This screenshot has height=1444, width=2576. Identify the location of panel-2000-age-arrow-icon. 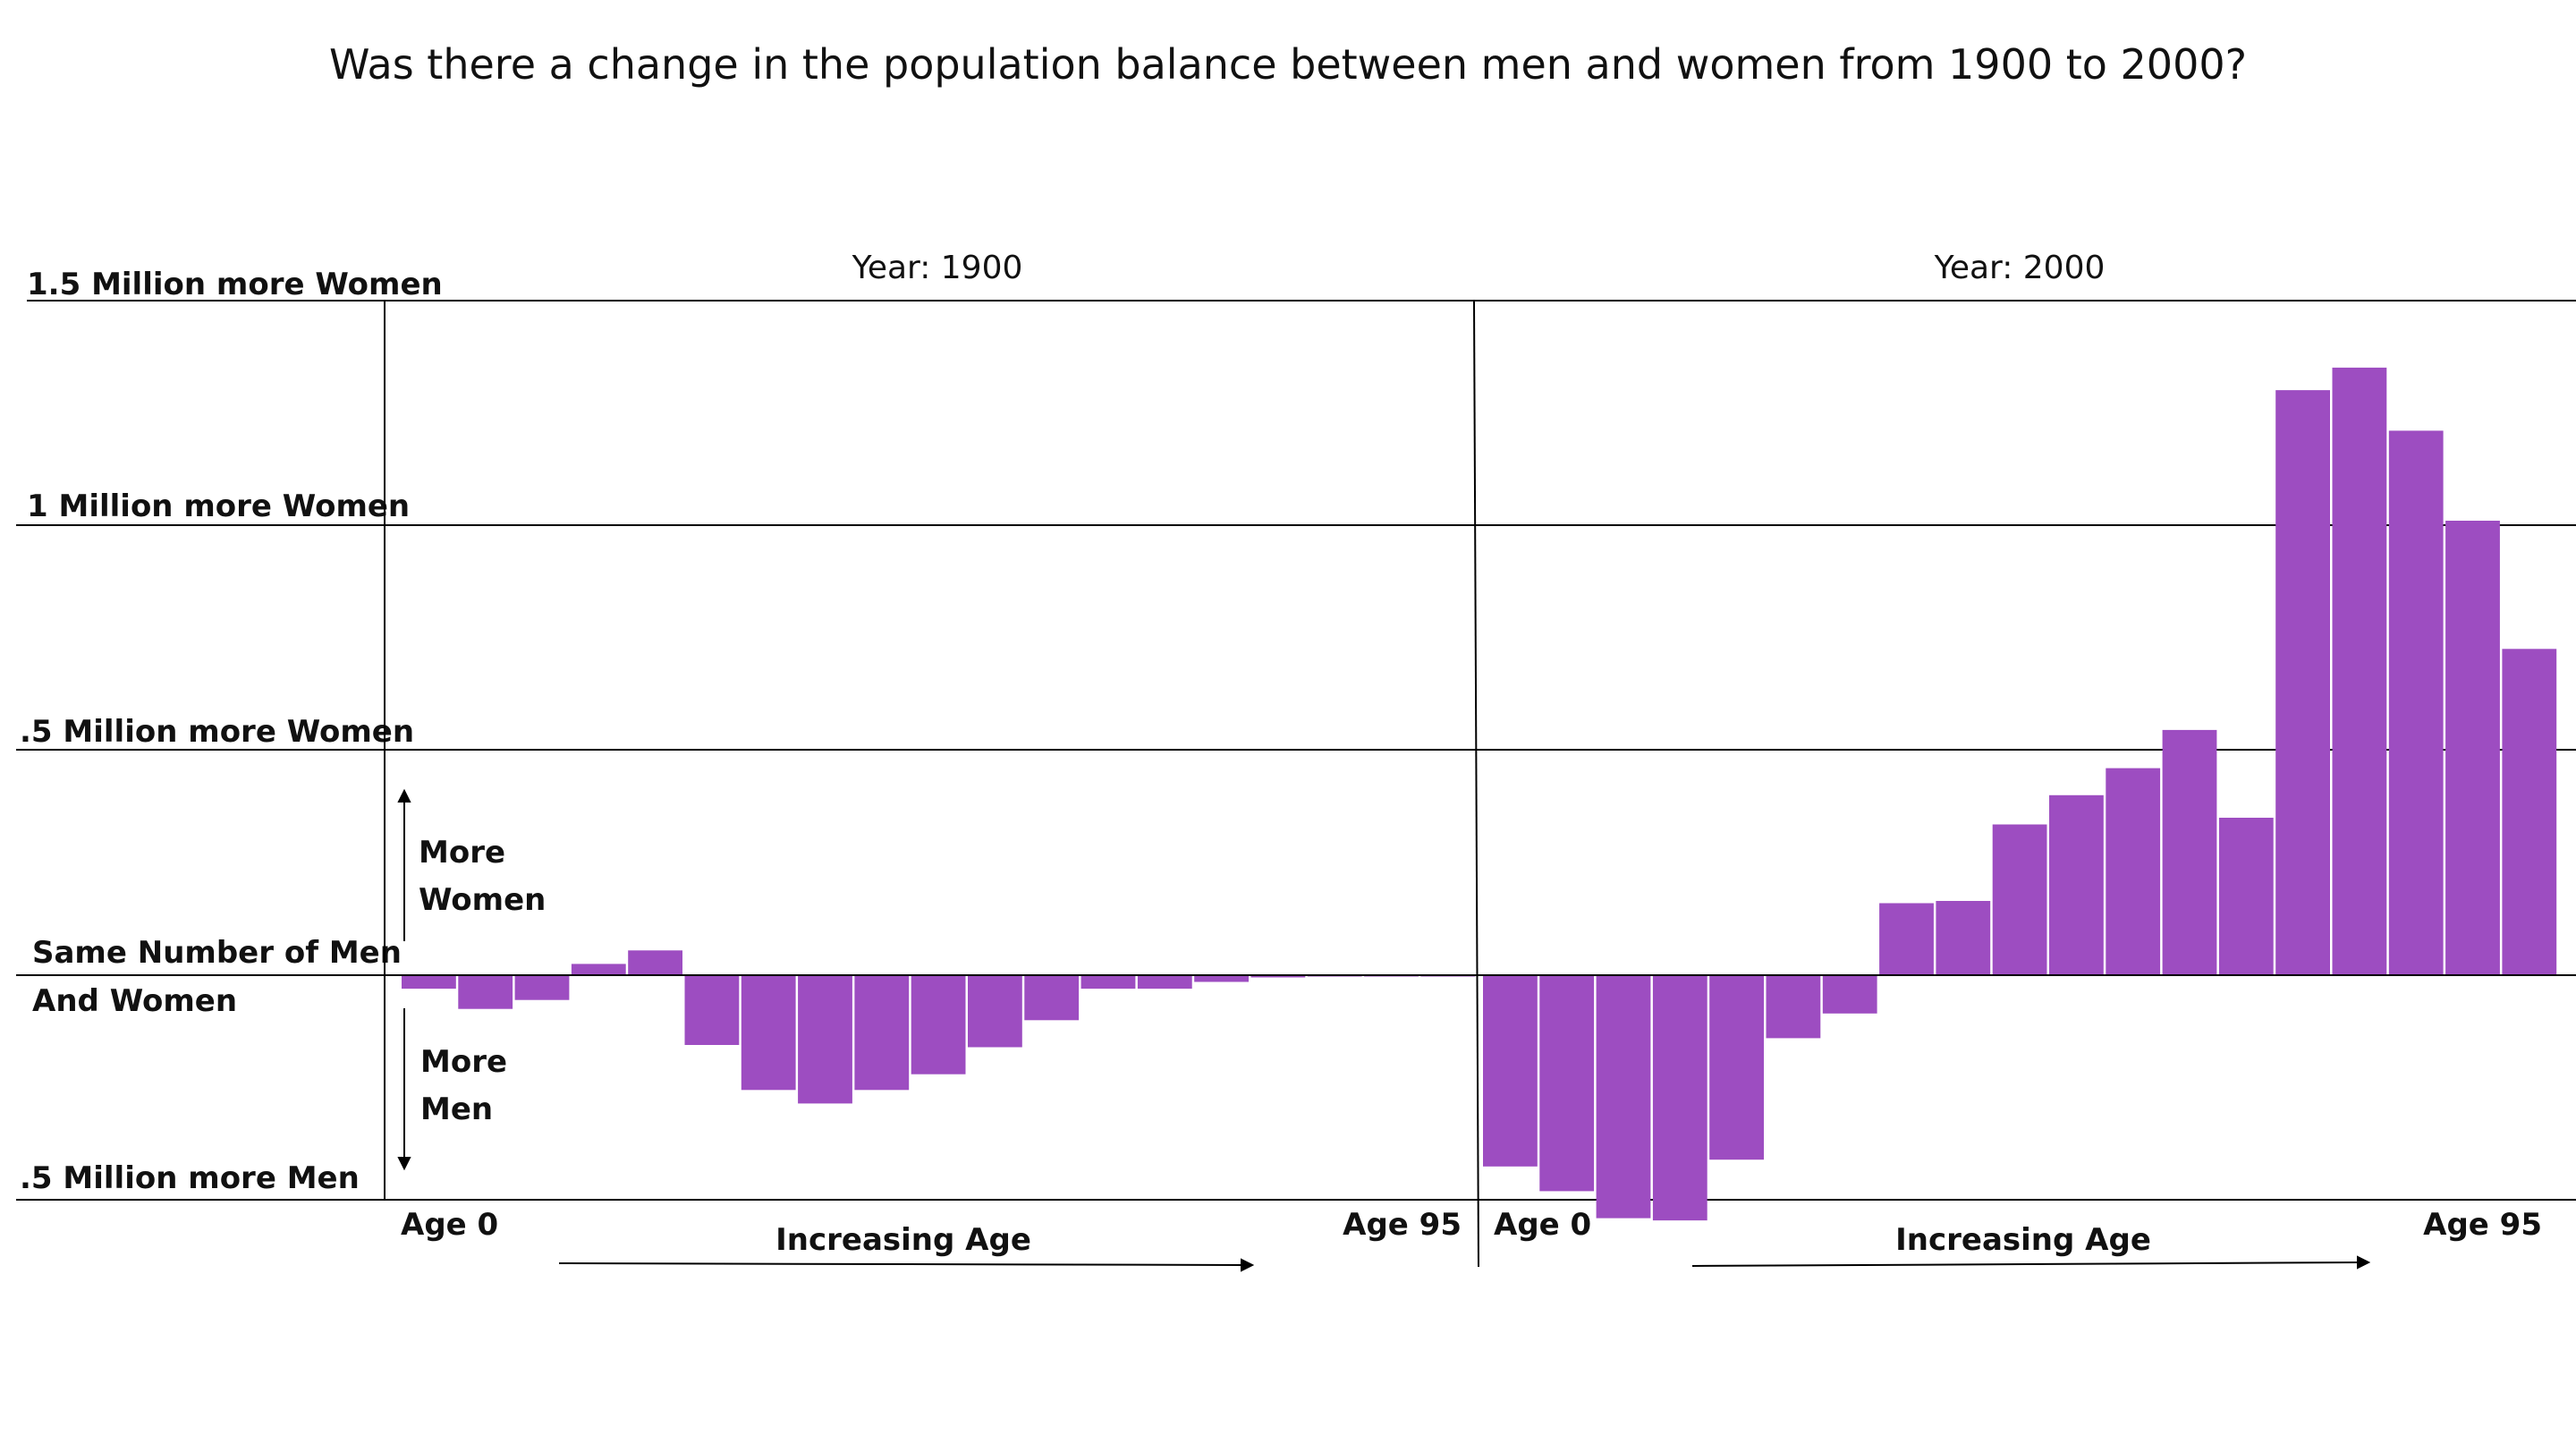
(2364, 1262).